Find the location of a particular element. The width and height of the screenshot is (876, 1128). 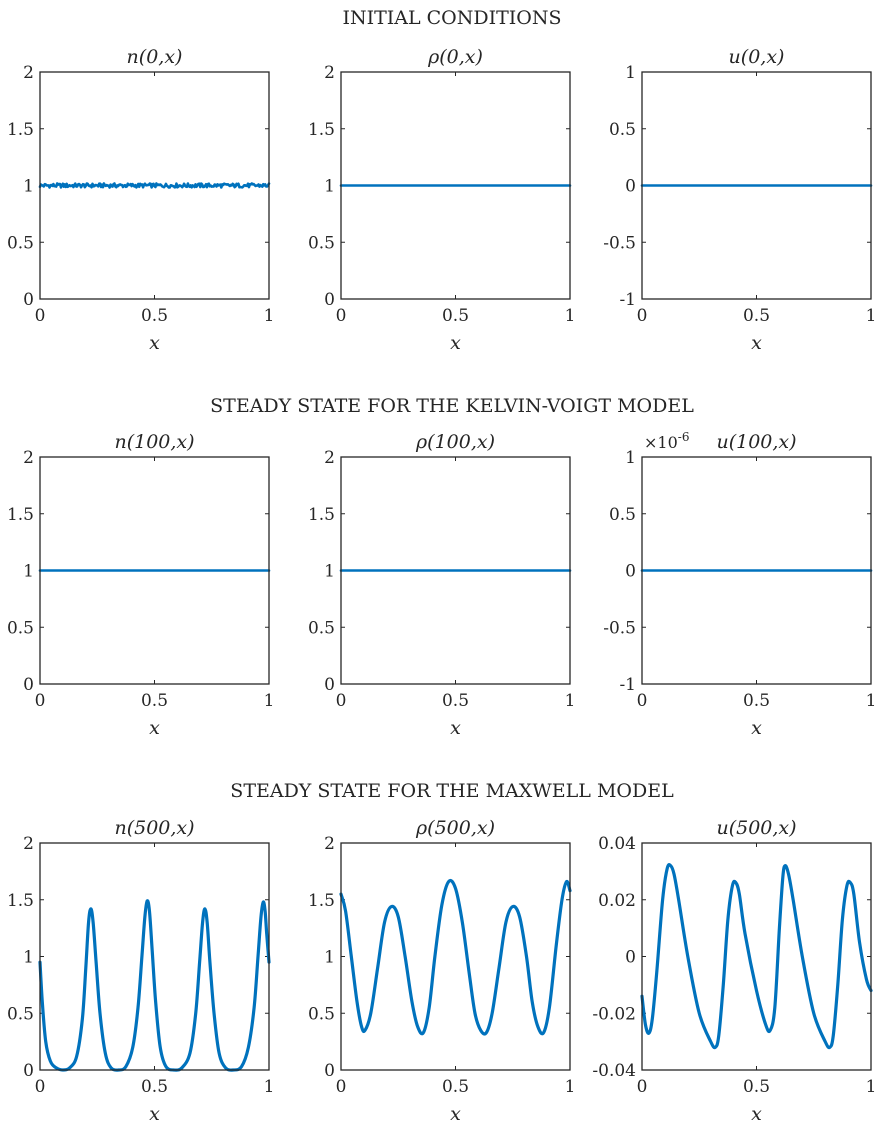

y-tick-label: -1 is located at coordinates (627, 685).